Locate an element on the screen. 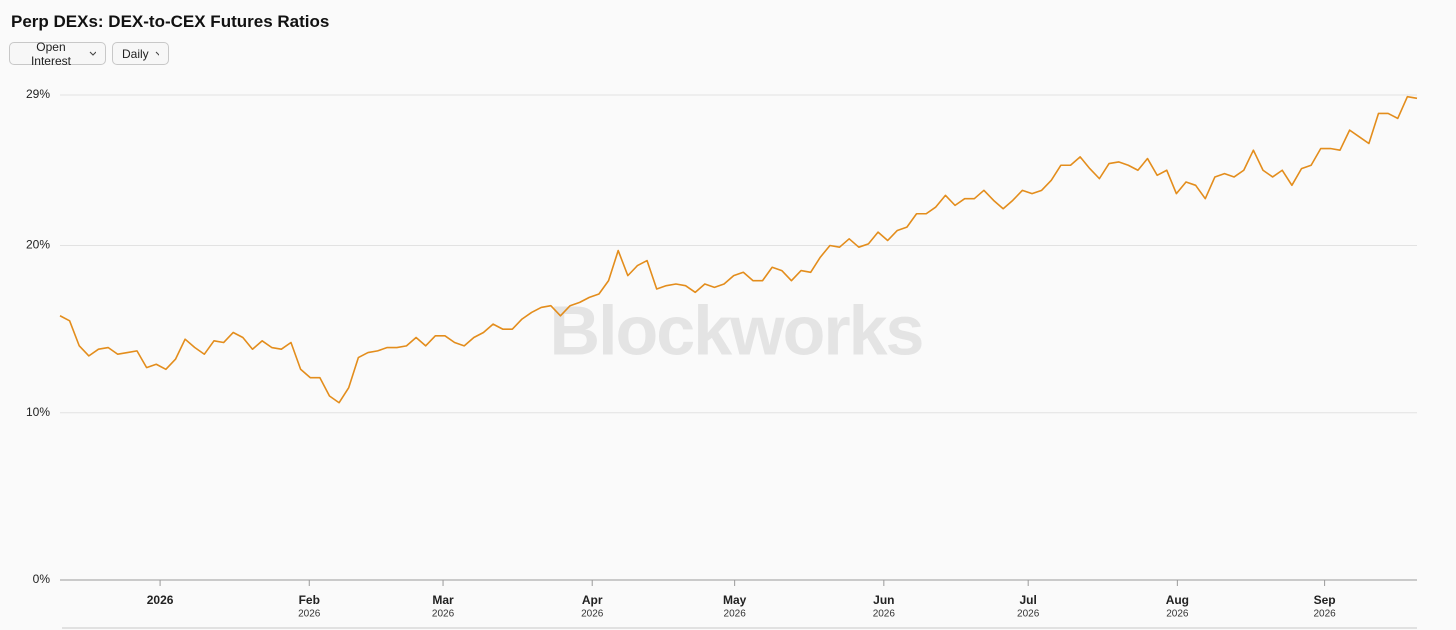  y-tick-label: 0% is located at coordinates (42, 579).